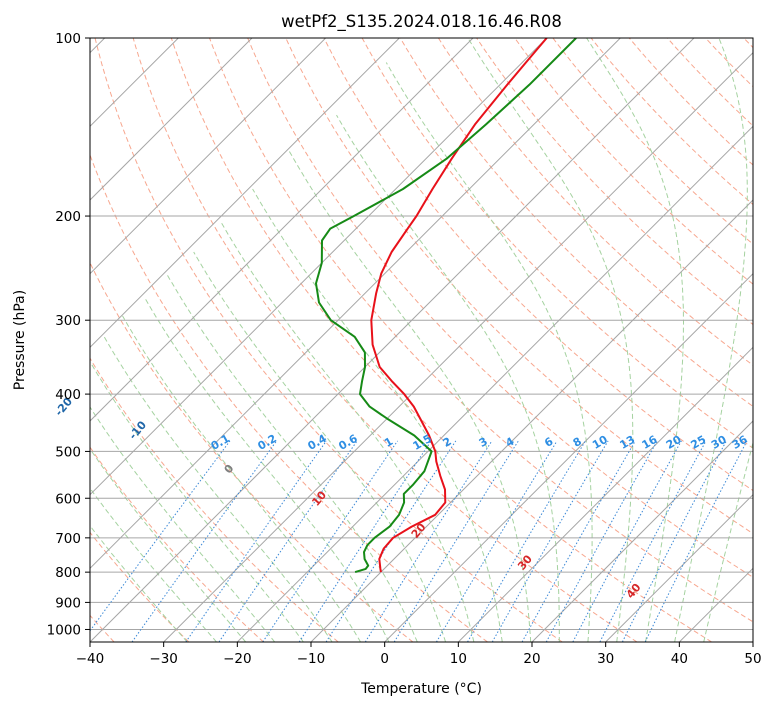  Describe the element at coordinates (68, 603) in the screenshot. I see `y-tick-label: 900` at that location.